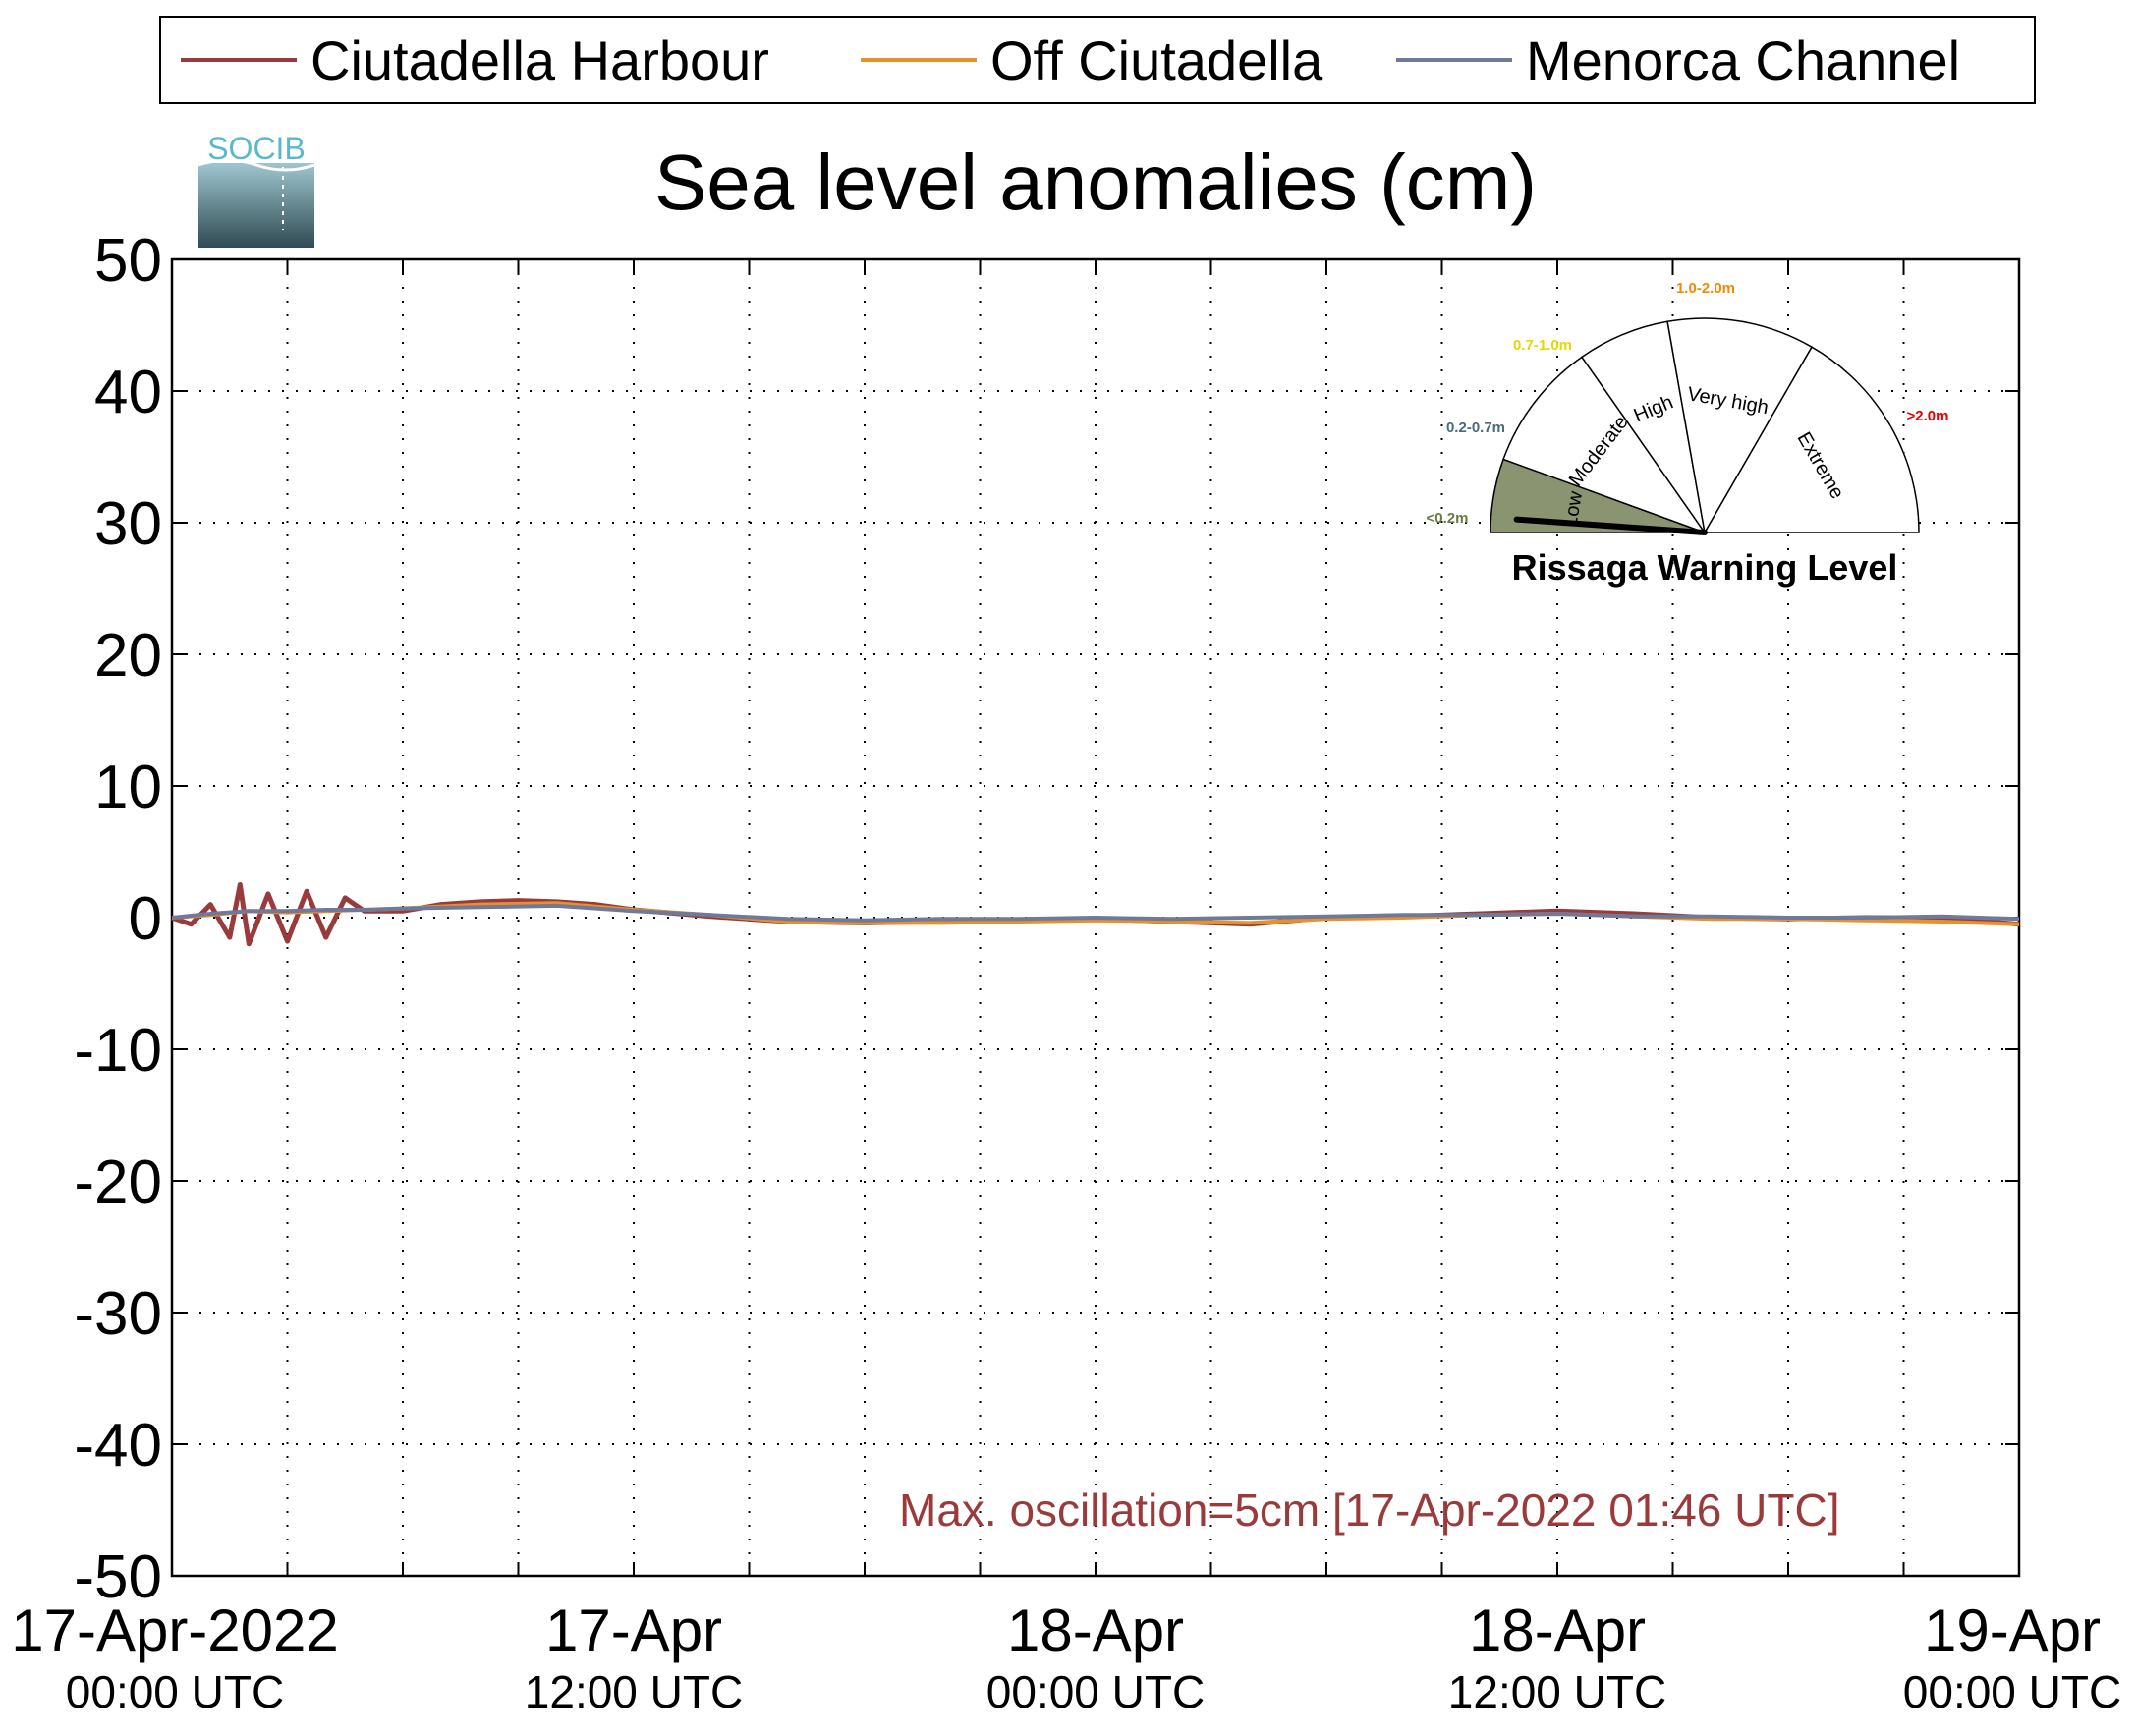 The image size is (2137, 1736). I want to click on y-tick-label: -50, so click(118, 1577).